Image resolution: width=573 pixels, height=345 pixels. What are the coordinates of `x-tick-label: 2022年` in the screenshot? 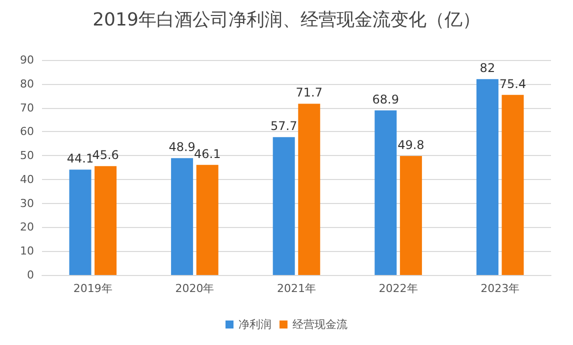 It's located at (398, 288).